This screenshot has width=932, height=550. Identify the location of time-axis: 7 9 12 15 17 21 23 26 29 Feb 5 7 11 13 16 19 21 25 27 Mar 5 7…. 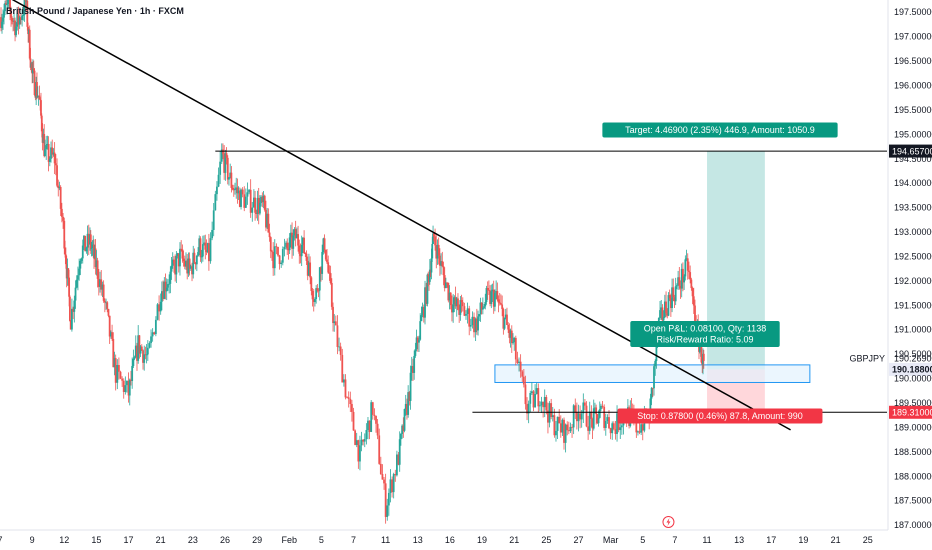
(444, 531).